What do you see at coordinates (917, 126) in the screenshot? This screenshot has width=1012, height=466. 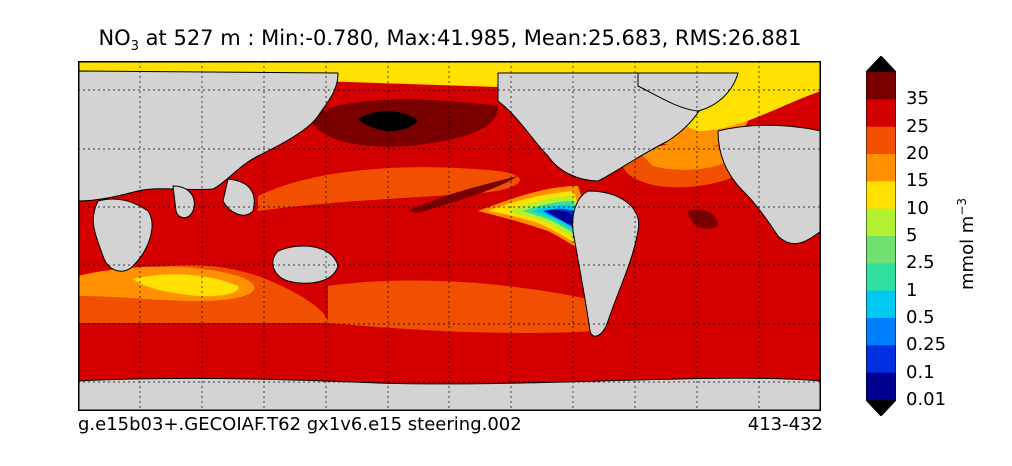 I see `colorbar-tick-label: 25` at bounding box center [917, 126].